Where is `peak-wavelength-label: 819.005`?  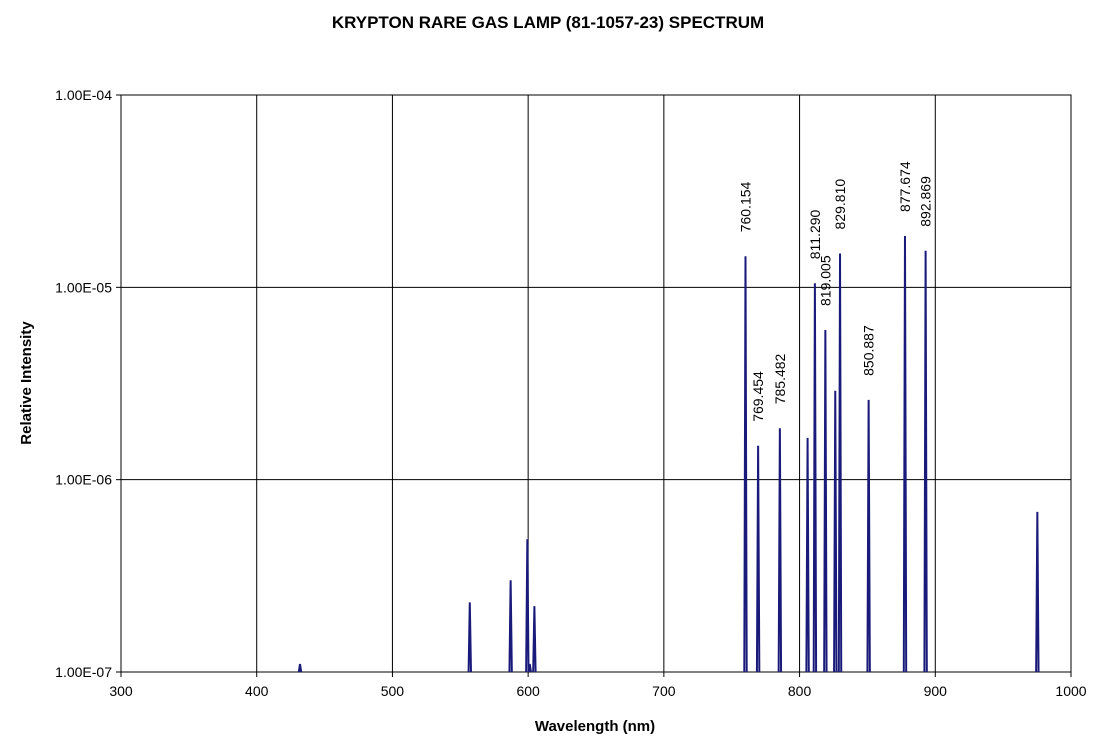
peak-wavelength-label: 819.005 is located at coordinates (825, 280).